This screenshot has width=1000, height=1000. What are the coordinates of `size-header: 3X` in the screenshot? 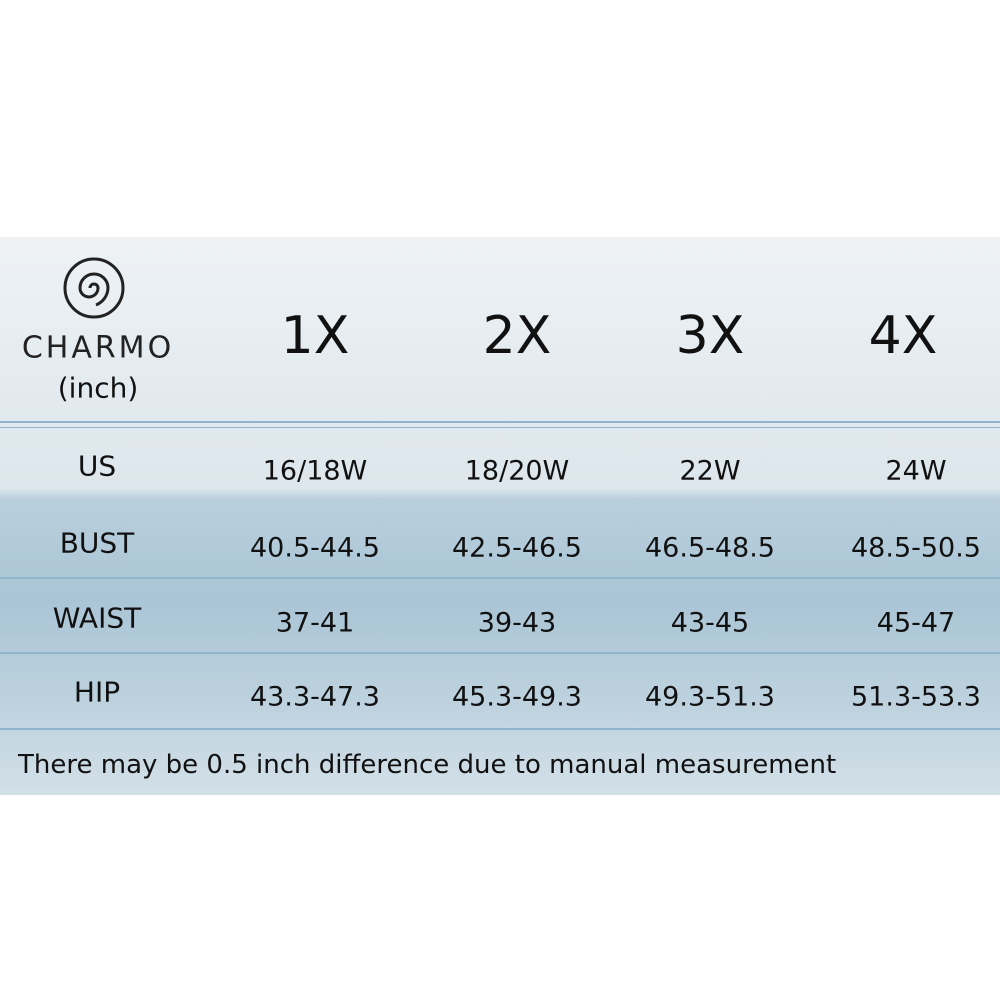 It's located at (710, 336).